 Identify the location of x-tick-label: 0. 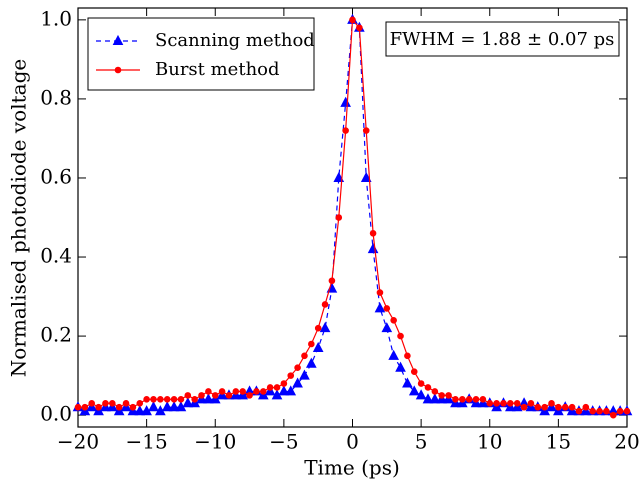
(352, 442).